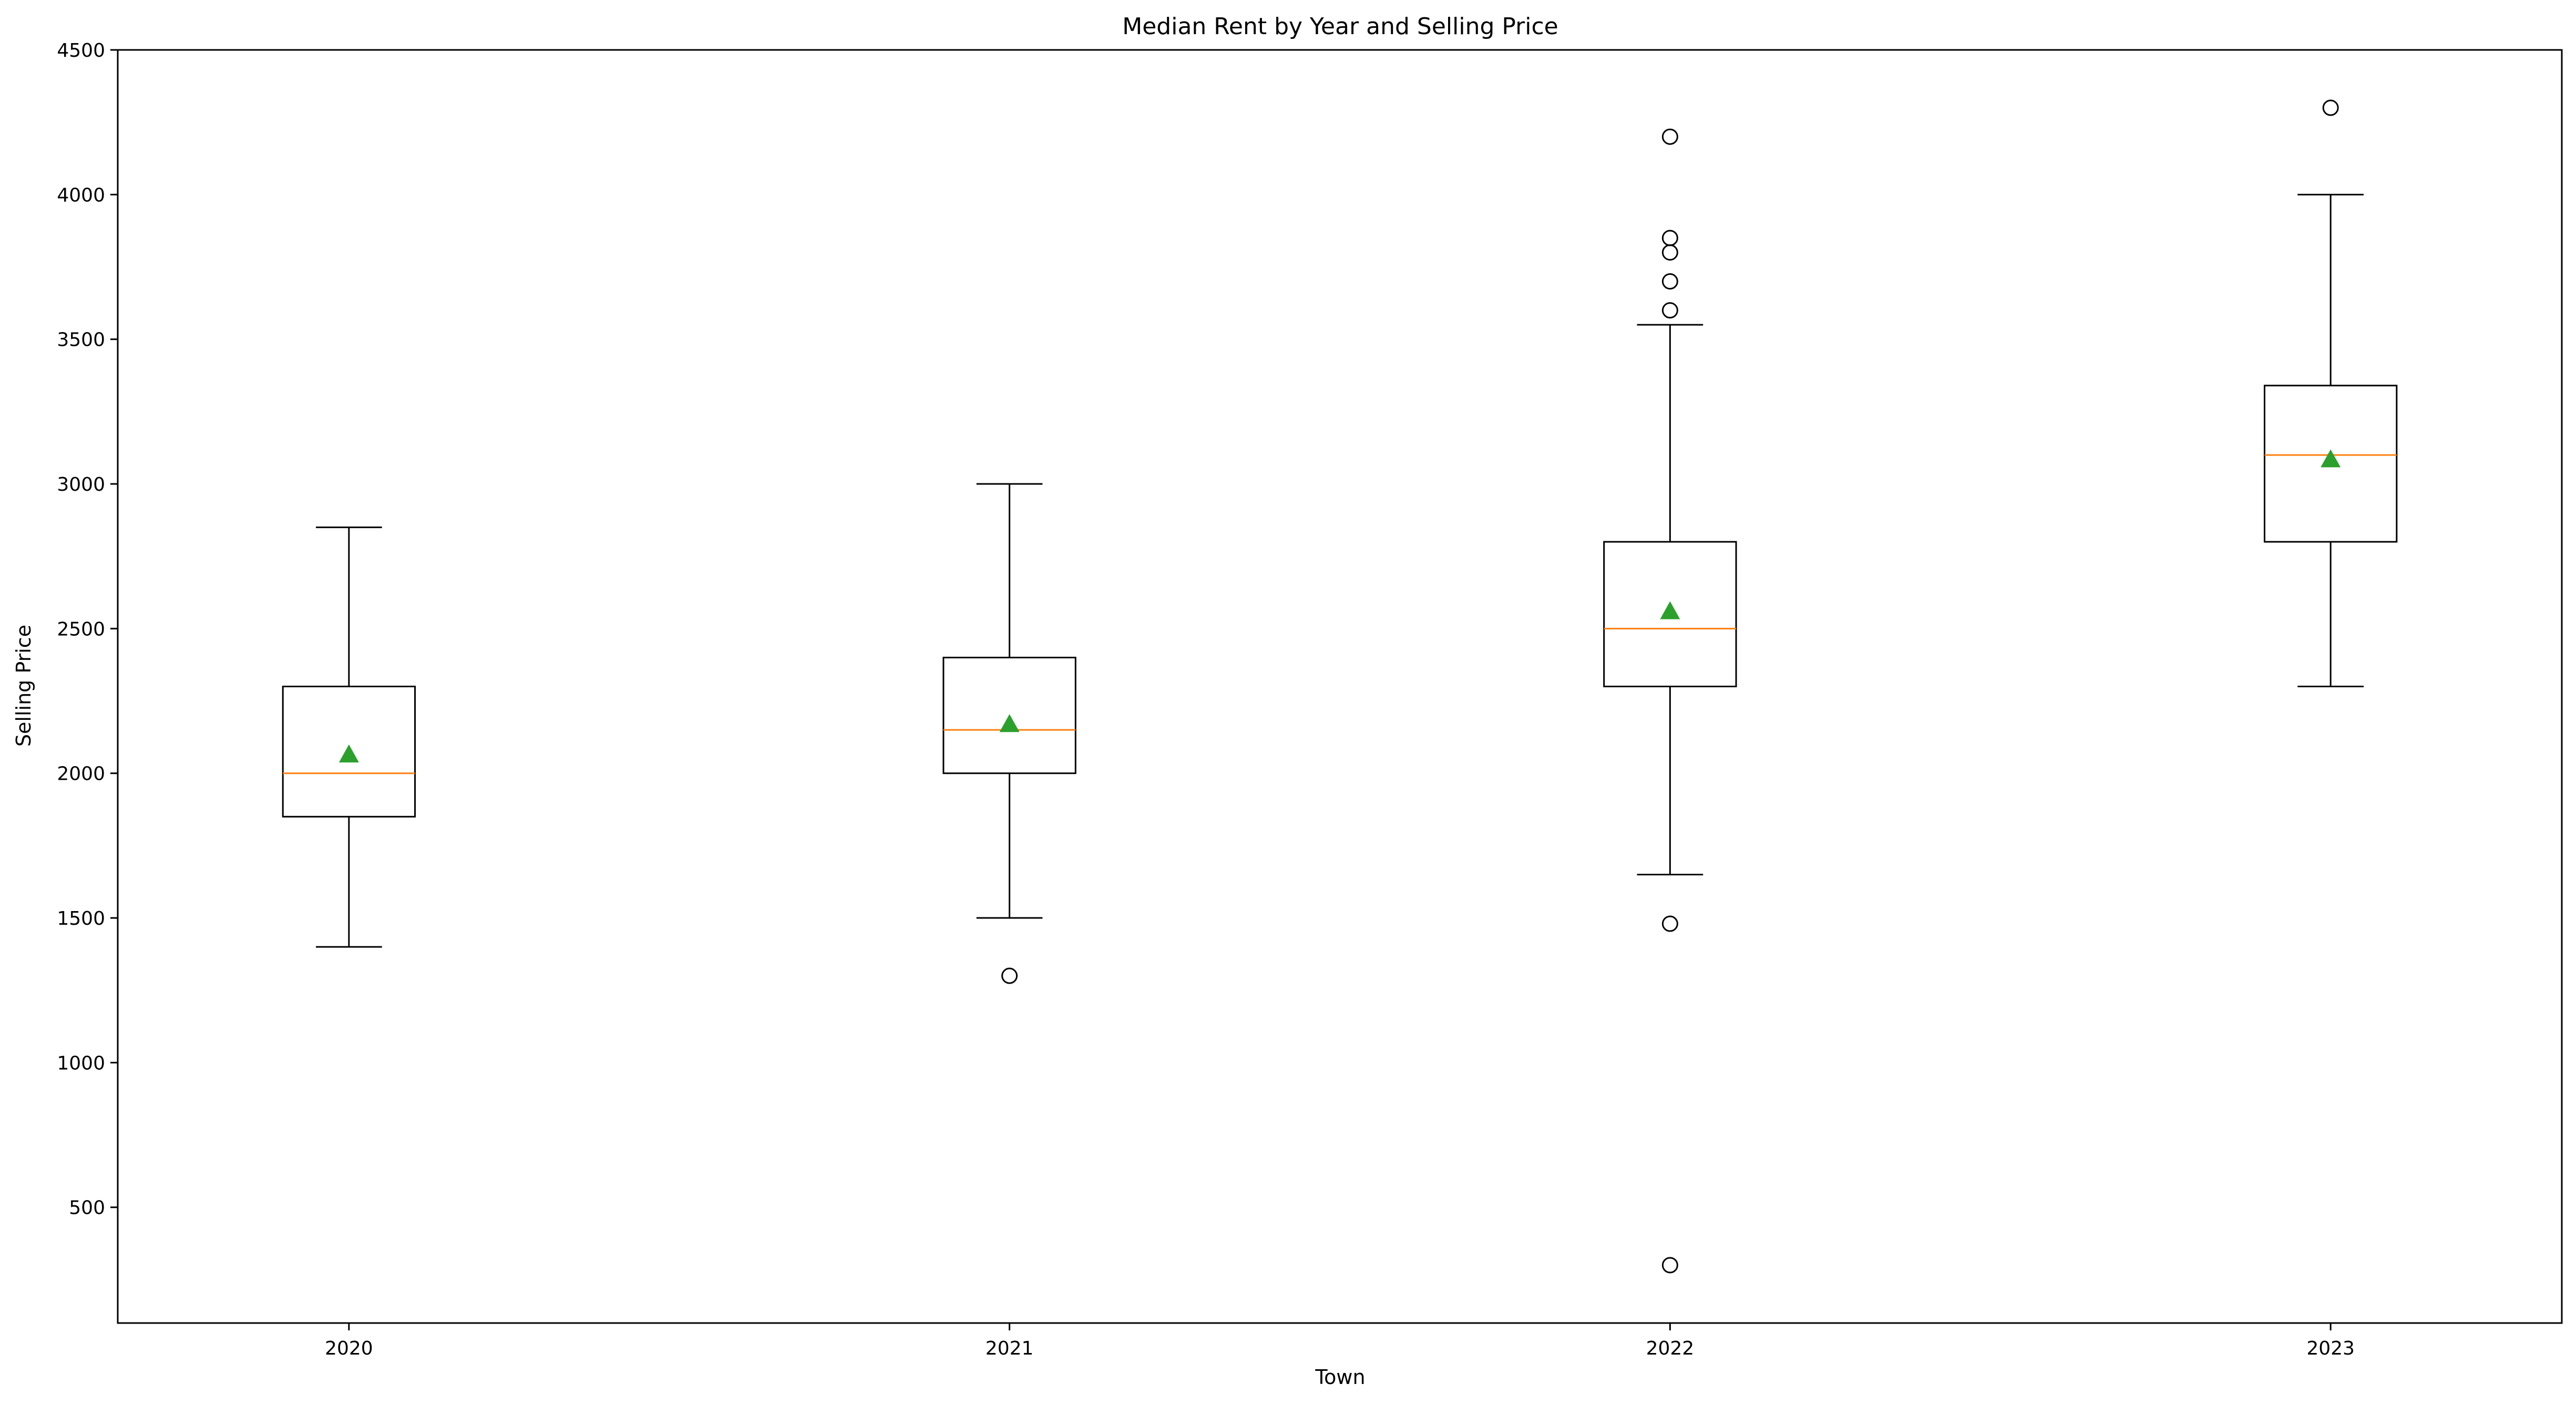 This screenshot has height=1405, width=2576. I want to click on x-tick-label: 2021, so click(1010, 1348).